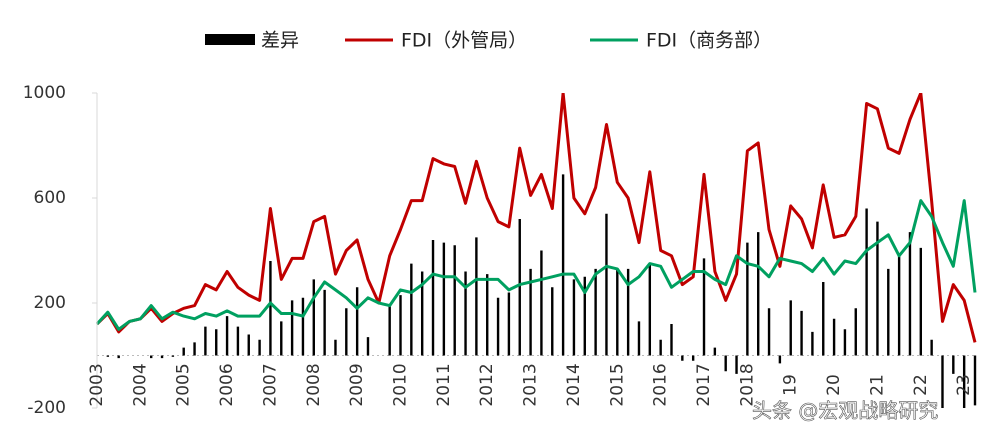 This screenshot has height=438, width=1004. What do you see at coordinates (184, 384) in the screenshot?
I see `x-tick-label: 2005` at bounding box center [184, 384].